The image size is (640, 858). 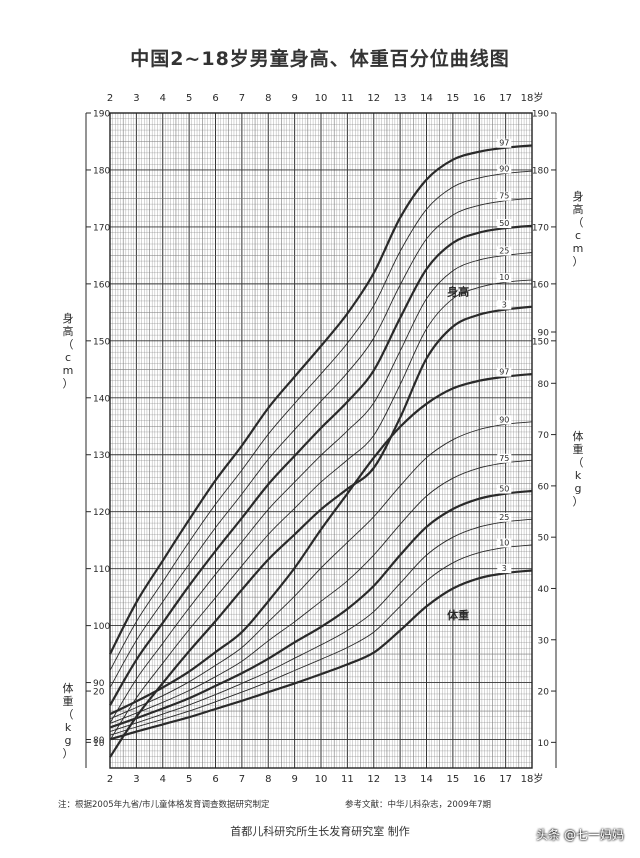 What do you see at coordinates (215, 98) in the screenshot?
I see `x-tick-label-top: 6` at bounding box center [215, 98].